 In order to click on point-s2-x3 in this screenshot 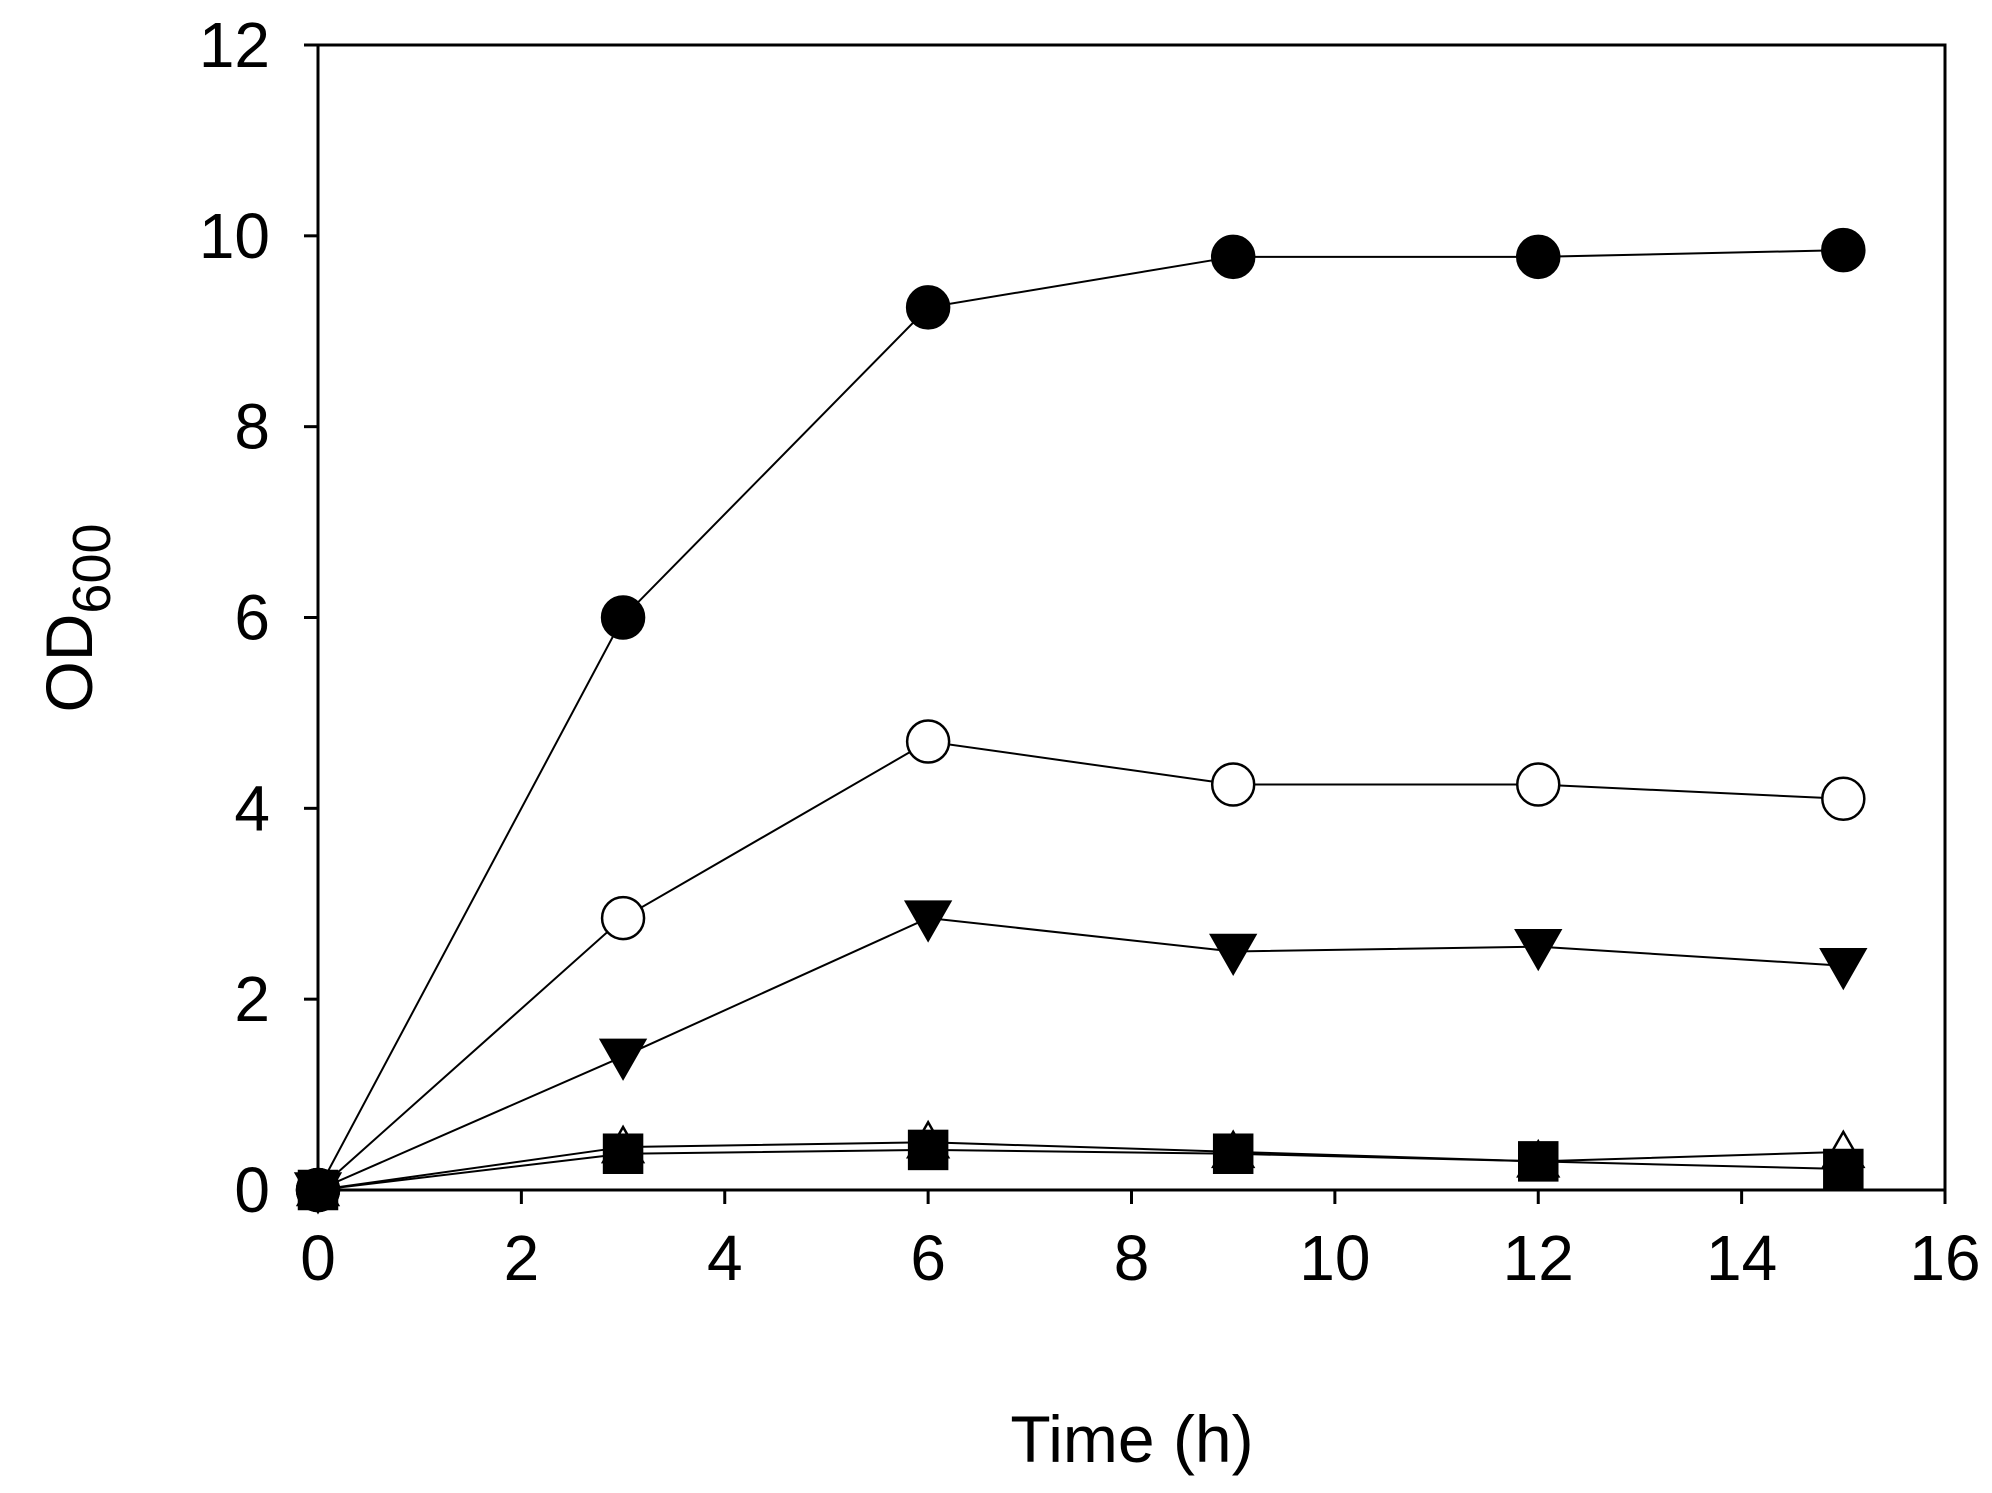, I will do `click(623, 1059)`.